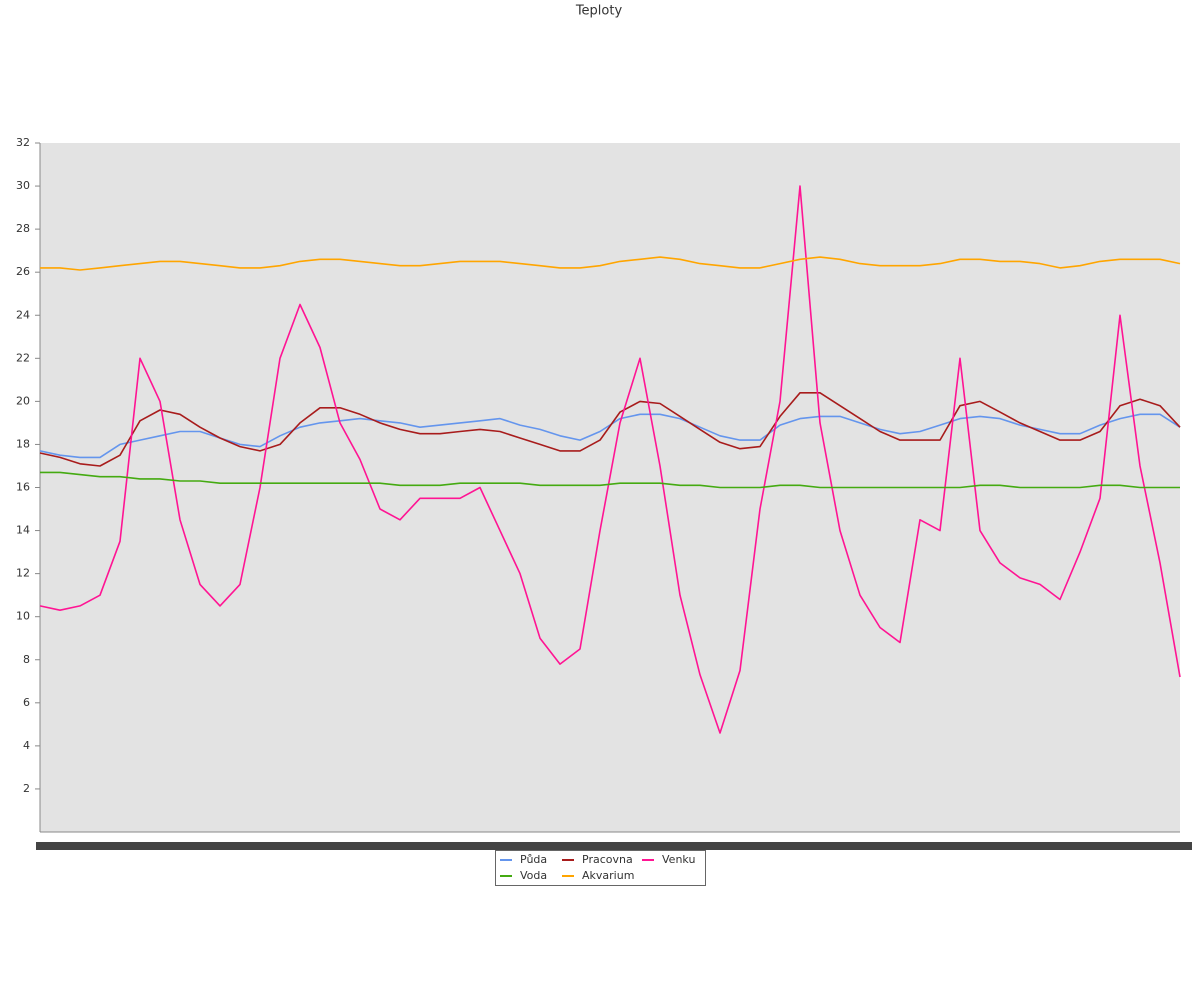  Describe the element at coordinates (26, 659) in the screenshot. I see `y-tick-label: 8` at that location.